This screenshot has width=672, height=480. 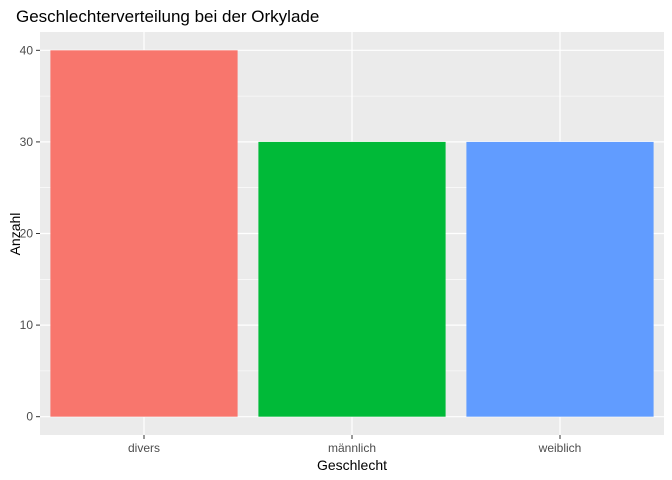 What do you see at coordinates (167, 16) in the screenshot?
I see `chart-title: Geschlechterverteilung bei der Orkylade` at bounding box center [167, 16].